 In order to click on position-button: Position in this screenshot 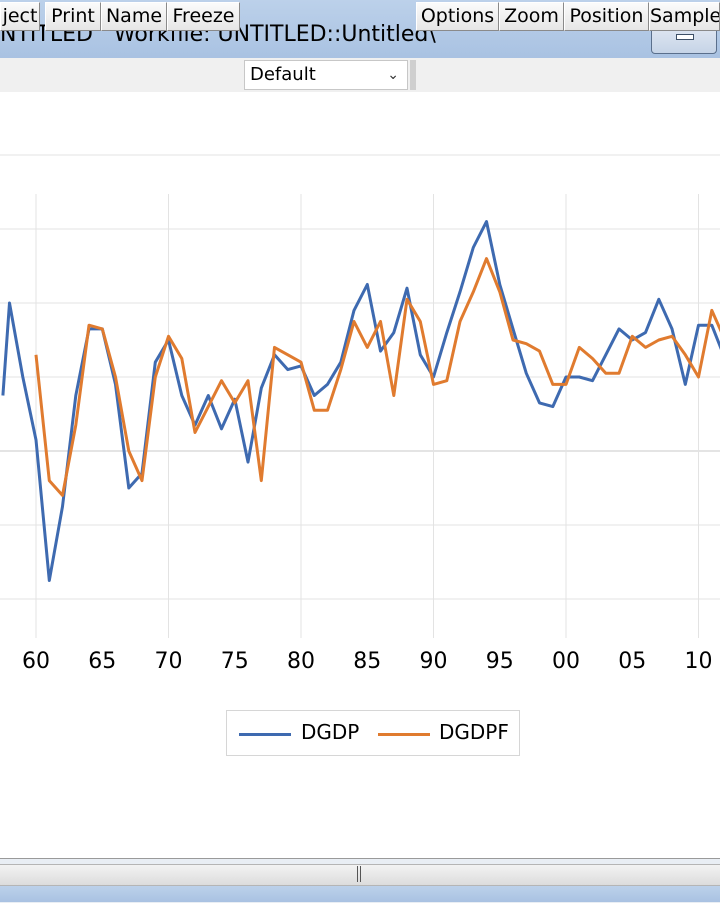, I will do `click(606, 16)`.